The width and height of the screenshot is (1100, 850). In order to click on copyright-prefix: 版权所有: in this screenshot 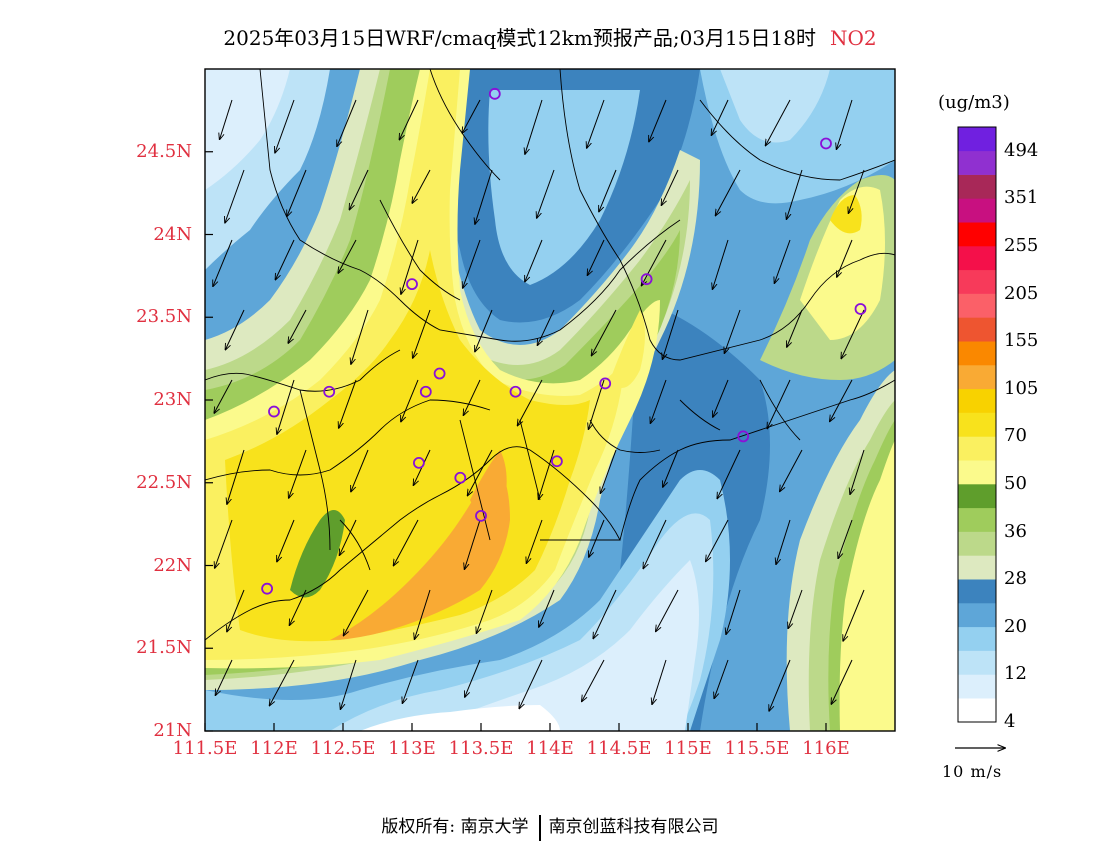, I will do `click(418, 827)`.